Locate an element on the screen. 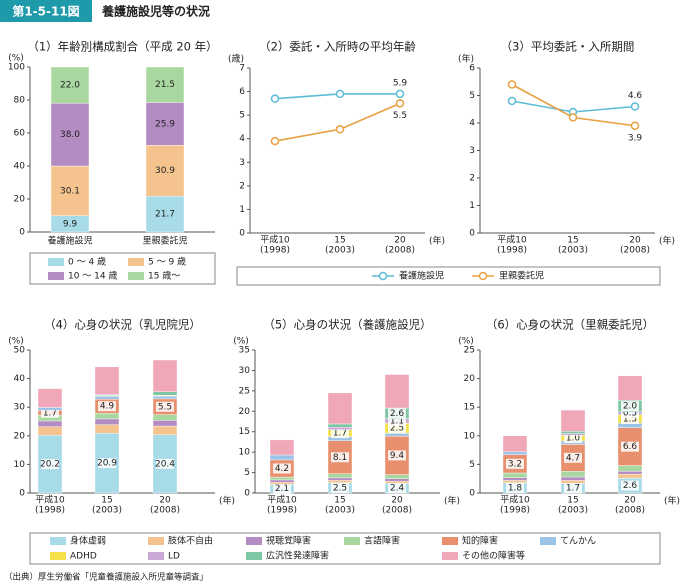  figure-title: 養護施設児等の状況 is located at coordinates (155, 11).